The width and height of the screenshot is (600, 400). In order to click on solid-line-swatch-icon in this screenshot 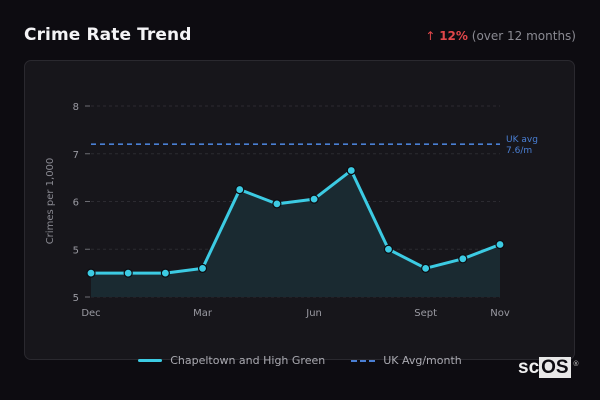, I will do `click(150, 360)`.